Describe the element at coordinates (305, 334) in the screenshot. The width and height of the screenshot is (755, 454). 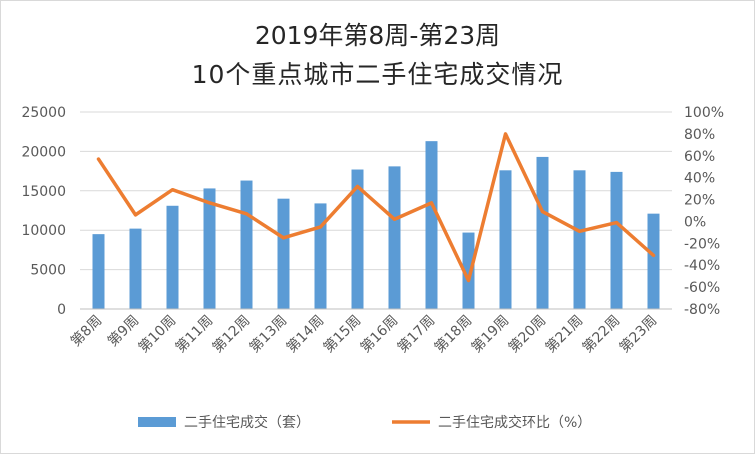
I see `x-tick-label: 第14周` at that location.